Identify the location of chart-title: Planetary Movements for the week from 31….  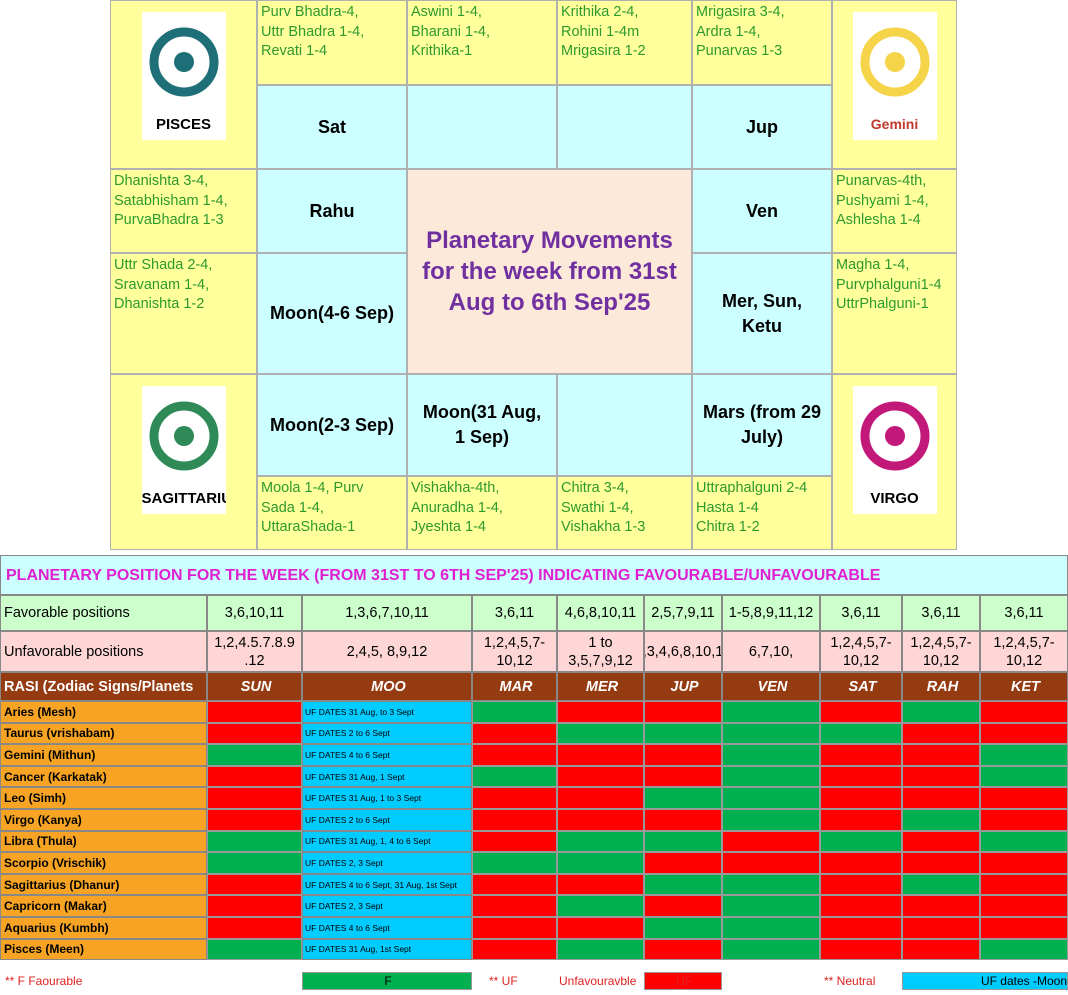
(549, 271).